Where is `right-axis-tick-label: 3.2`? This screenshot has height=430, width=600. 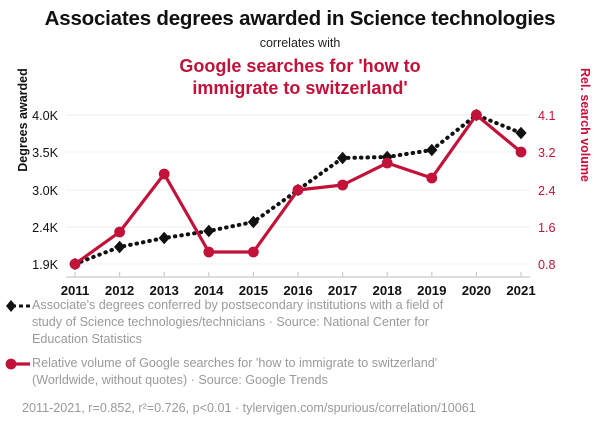 right-axis-tick-label: 3.2 is located at coordinates (547, 153).